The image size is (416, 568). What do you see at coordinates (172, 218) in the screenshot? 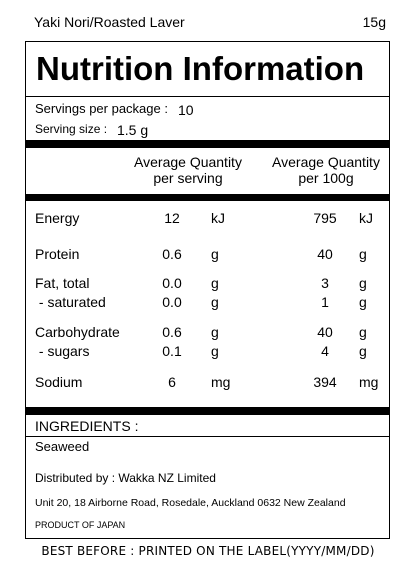
I see `per-serving-value: 12` at bounding box center [172, 218].